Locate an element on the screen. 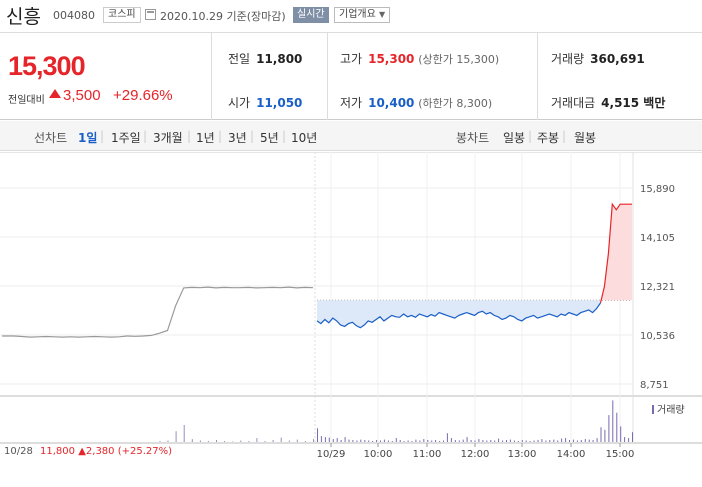  chevron-down-icon: ▼ is located at coordinates (382, 14).